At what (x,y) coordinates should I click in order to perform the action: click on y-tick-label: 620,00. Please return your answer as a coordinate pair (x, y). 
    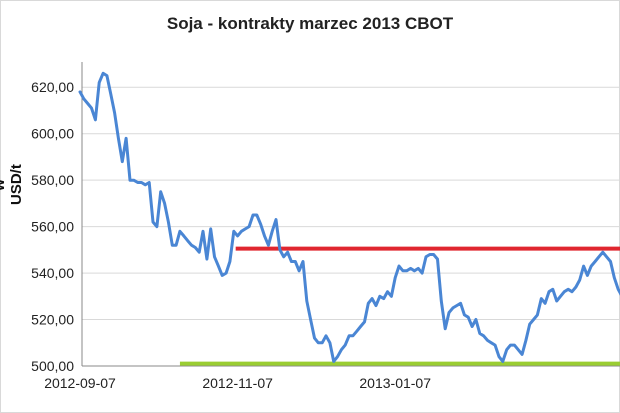
    Looking at the image, I should click on (52, 87).